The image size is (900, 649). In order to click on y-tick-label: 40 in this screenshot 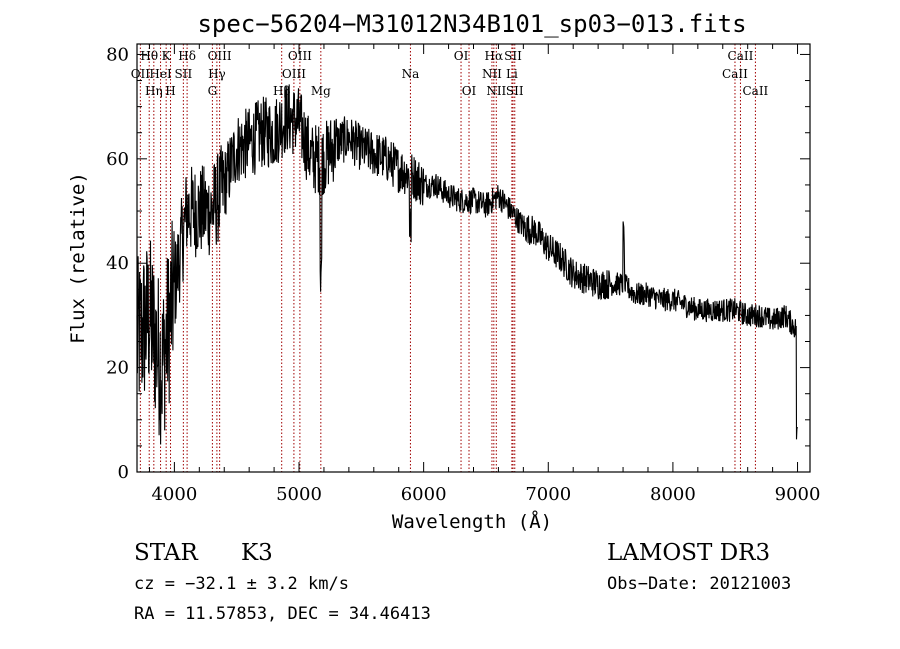, I will do `click(117, 263)`.